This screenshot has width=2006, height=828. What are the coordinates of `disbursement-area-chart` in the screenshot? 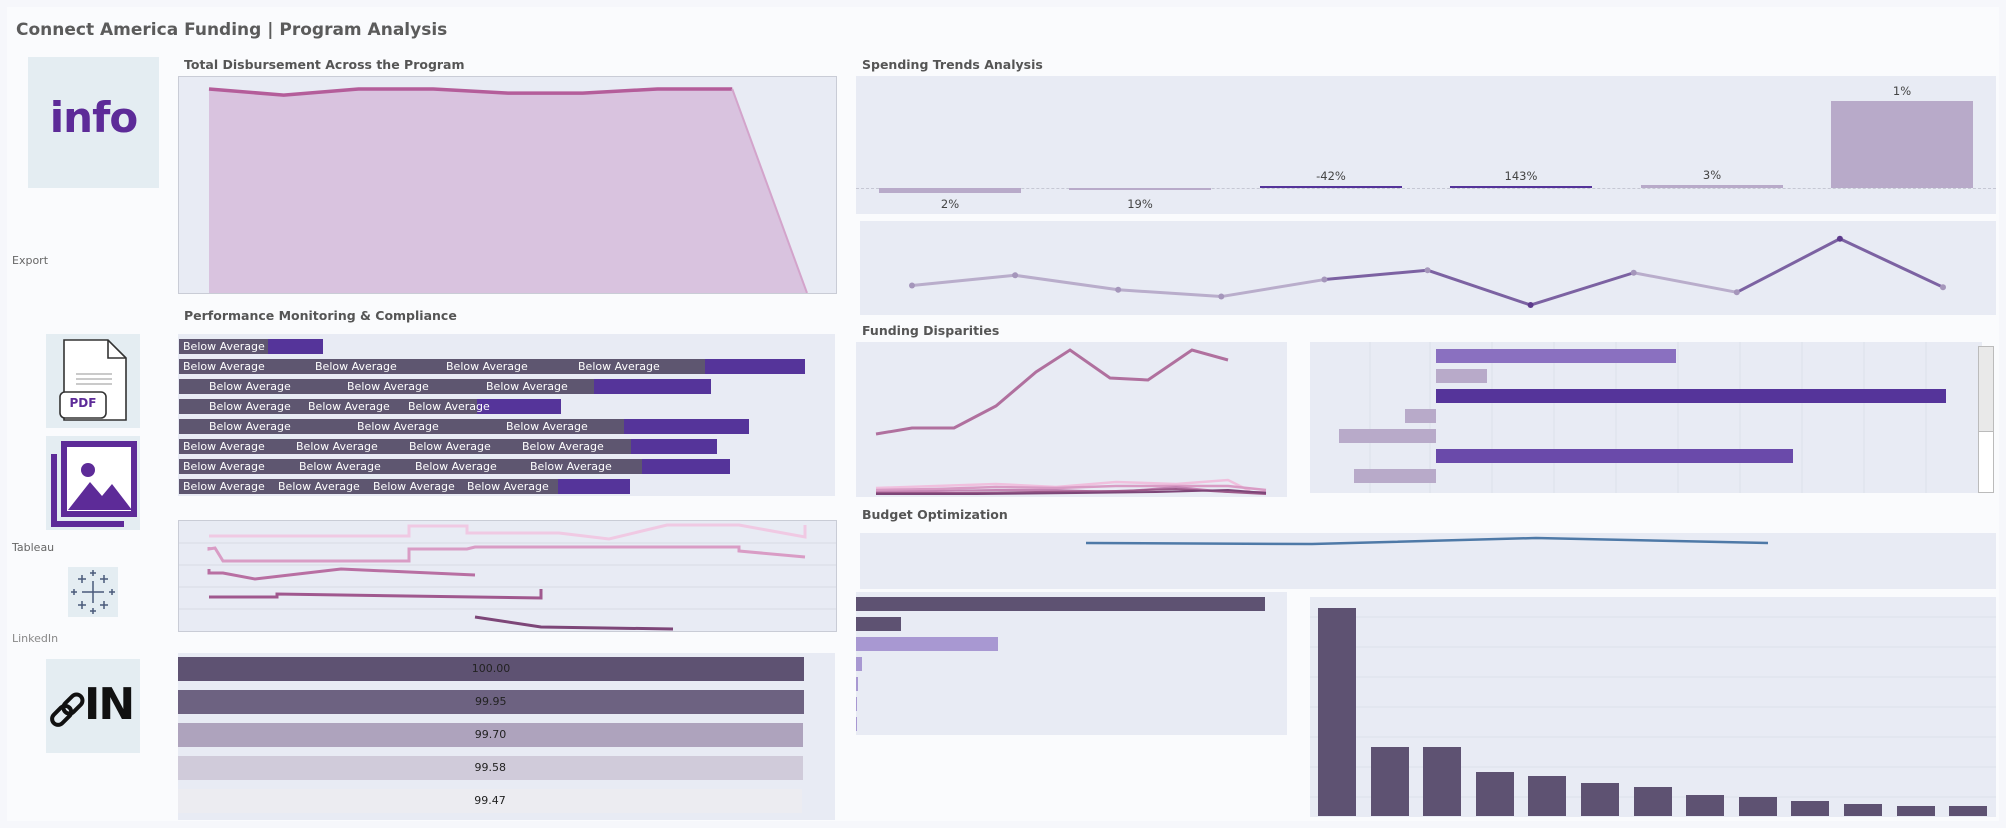 It's located at (508, 190).